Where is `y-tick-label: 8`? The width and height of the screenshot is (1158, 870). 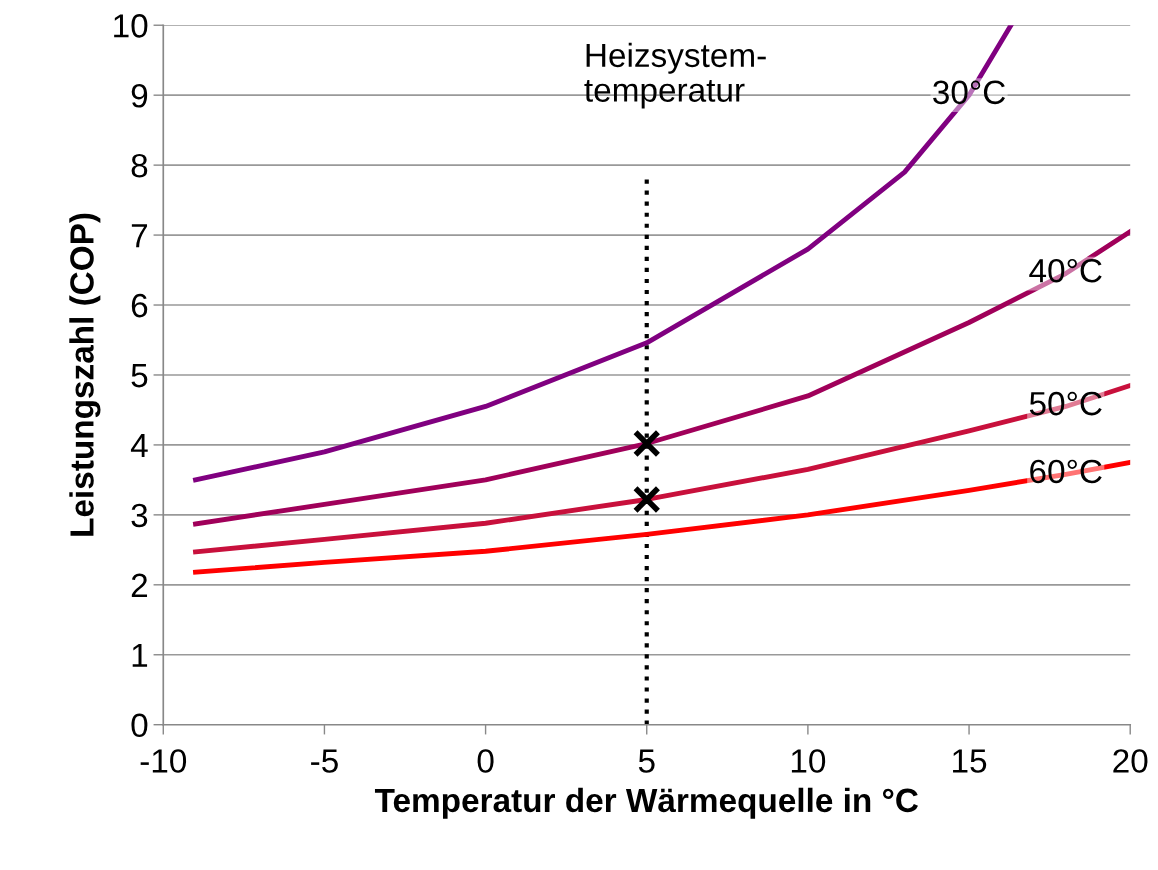
y-tick-label: 8 is located at coordinates (139, 165).